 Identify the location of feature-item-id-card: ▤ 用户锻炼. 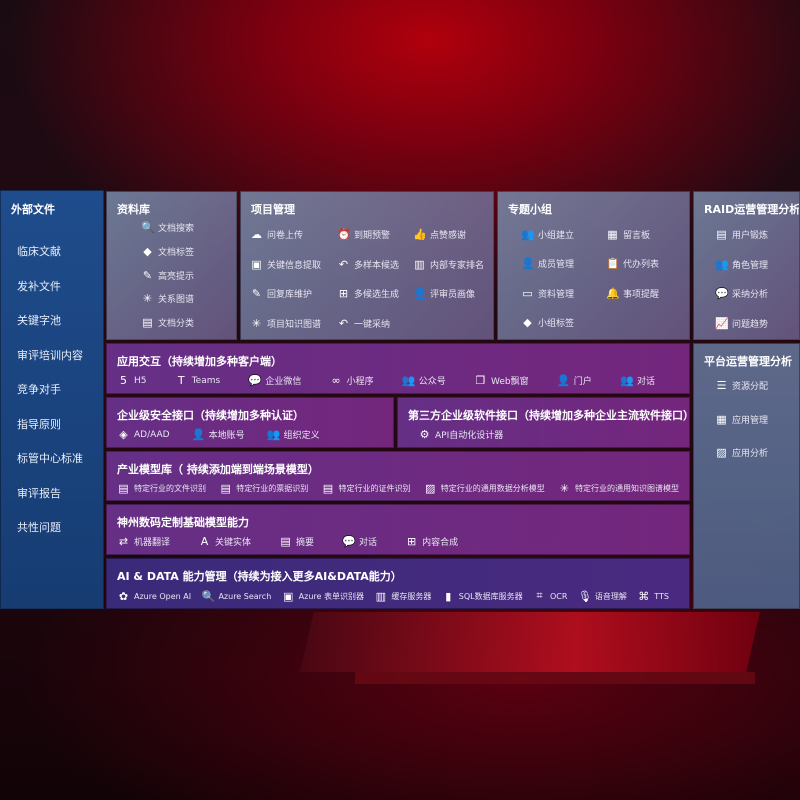
(741, 234).